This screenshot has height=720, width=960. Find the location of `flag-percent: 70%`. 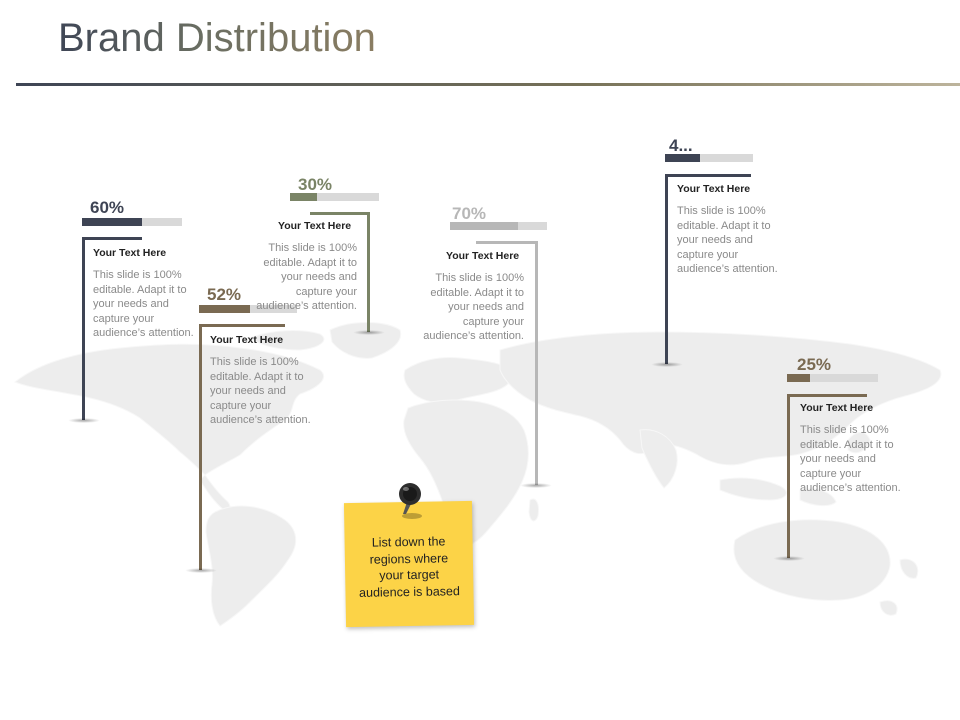

flag-percent: 70% is located at coordinates (469, 213).